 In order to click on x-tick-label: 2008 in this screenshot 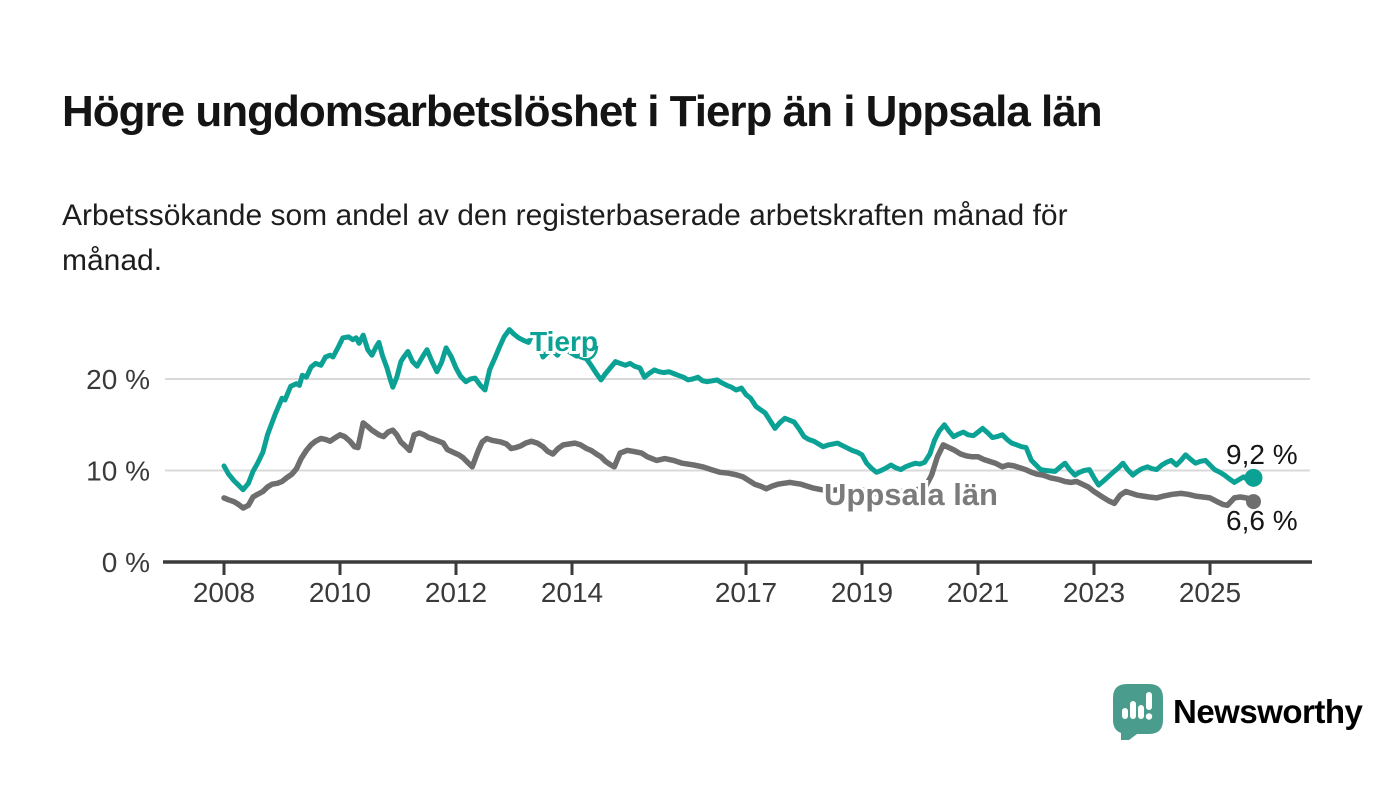, I will do `click(224, 592)`.